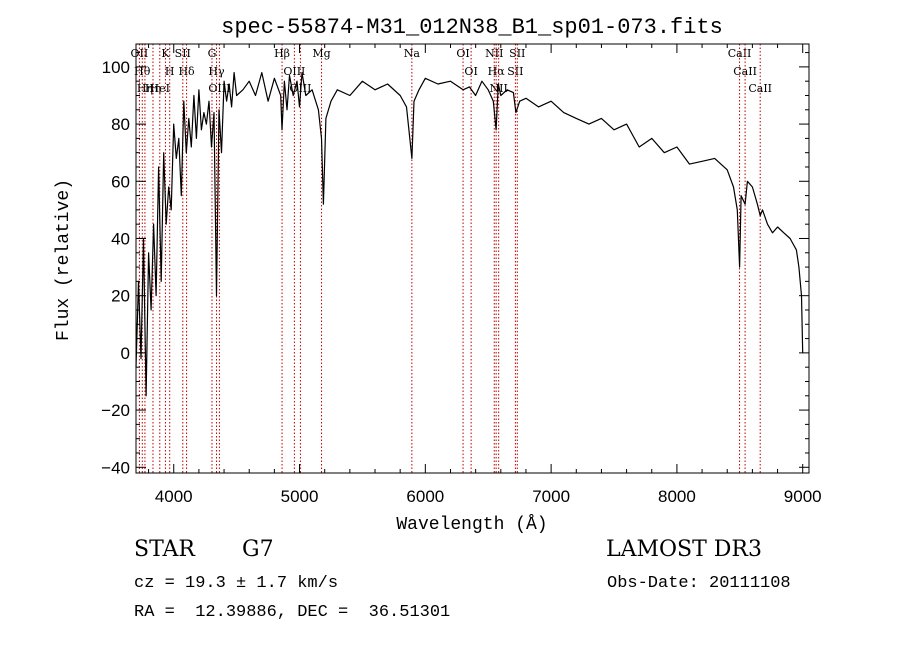  Describe the element at coordinates (282, 53) in the screenshot. I see `line-label: Hβ` at that location.